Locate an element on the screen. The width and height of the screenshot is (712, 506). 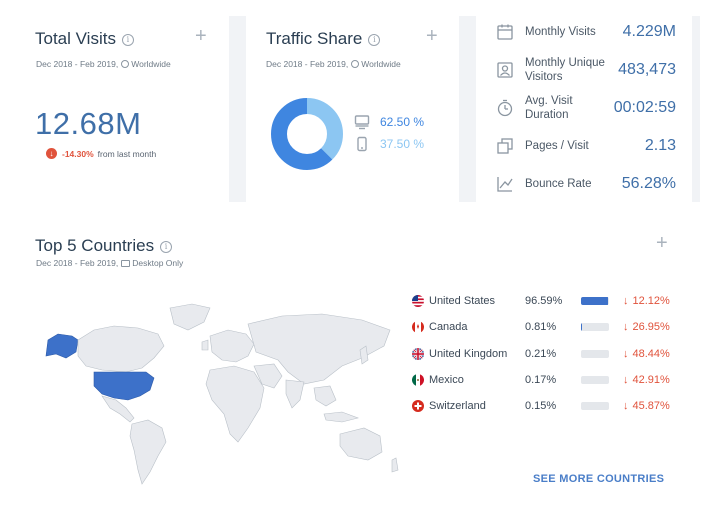
desktop-icon is located at coordinates (362, 122).